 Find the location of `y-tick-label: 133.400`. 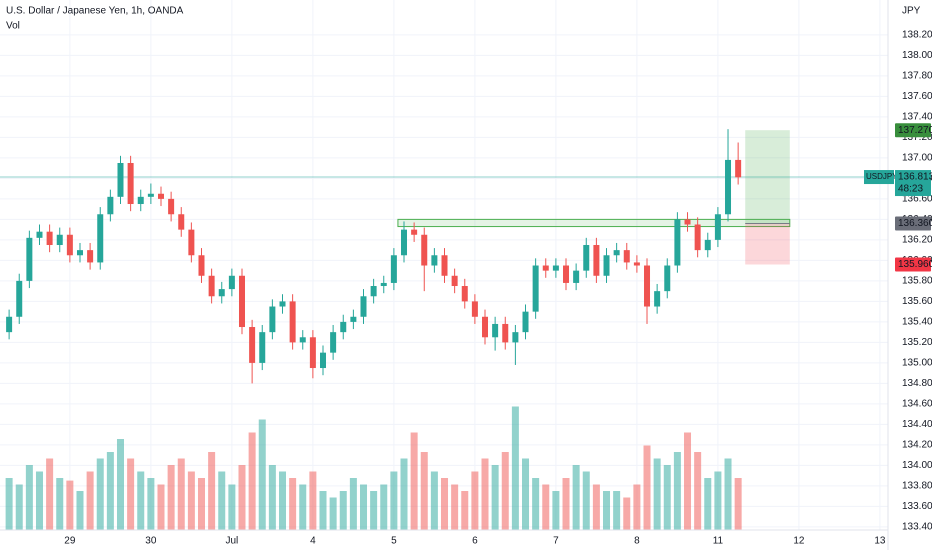

y-tick-label: 133.400 is located at coordinates (917, 527).